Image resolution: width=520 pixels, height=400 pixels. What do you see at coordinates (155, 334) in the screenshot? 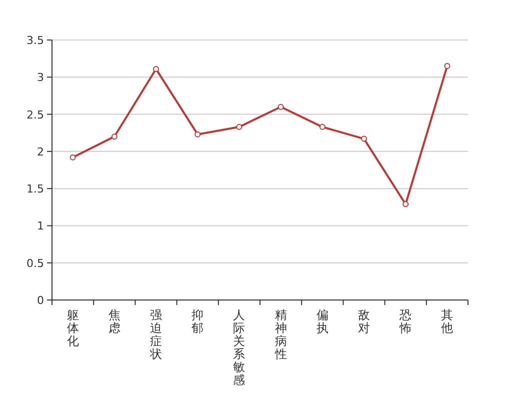
I see `x-tick-label: 强迫症状` at bounding box center [155, 334].